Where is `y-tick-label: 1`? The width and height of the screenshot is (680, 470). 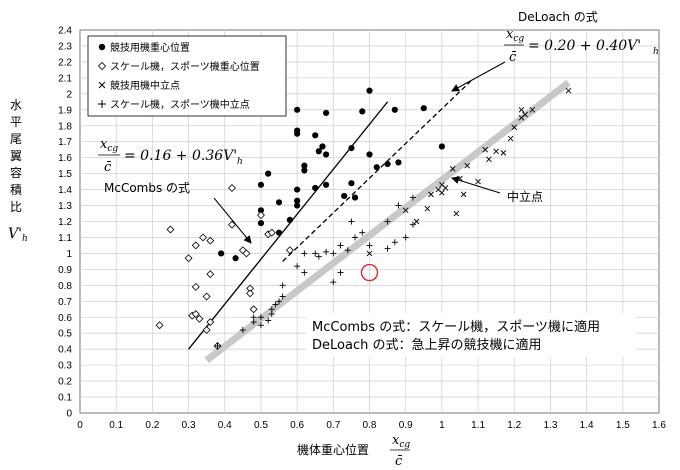 y-tick-label: 1 is located at coordinates (69, 254).